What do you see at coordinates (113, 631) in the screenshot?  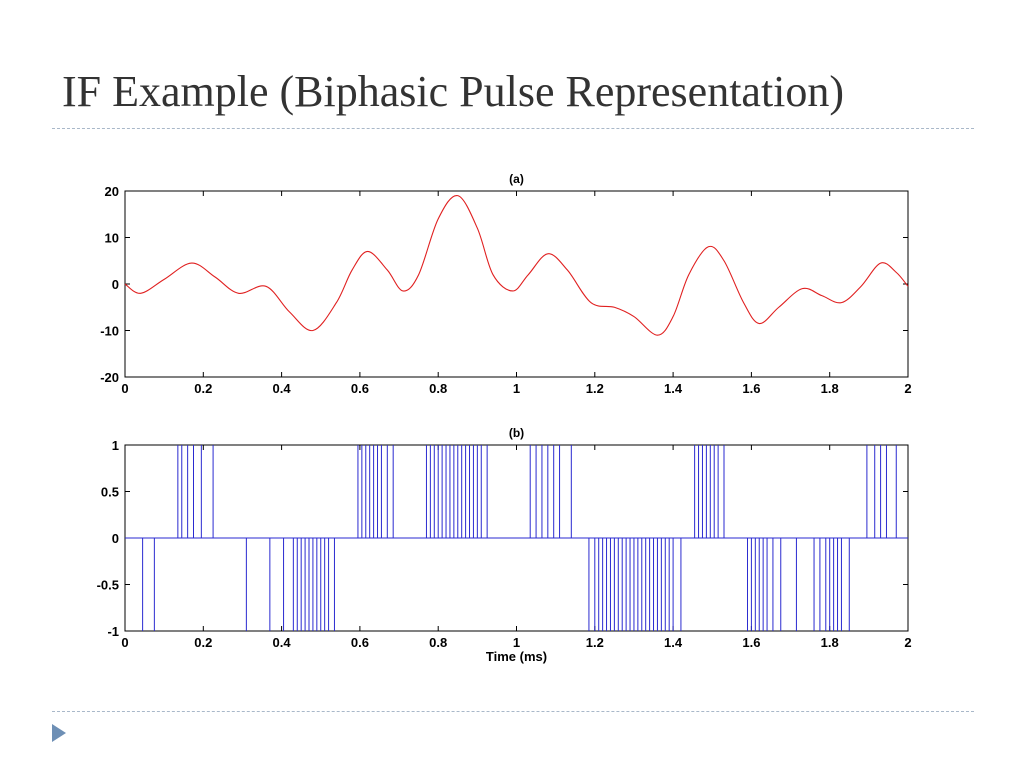 I see `y-tick-label: -1` at bounding box center [113, 631].